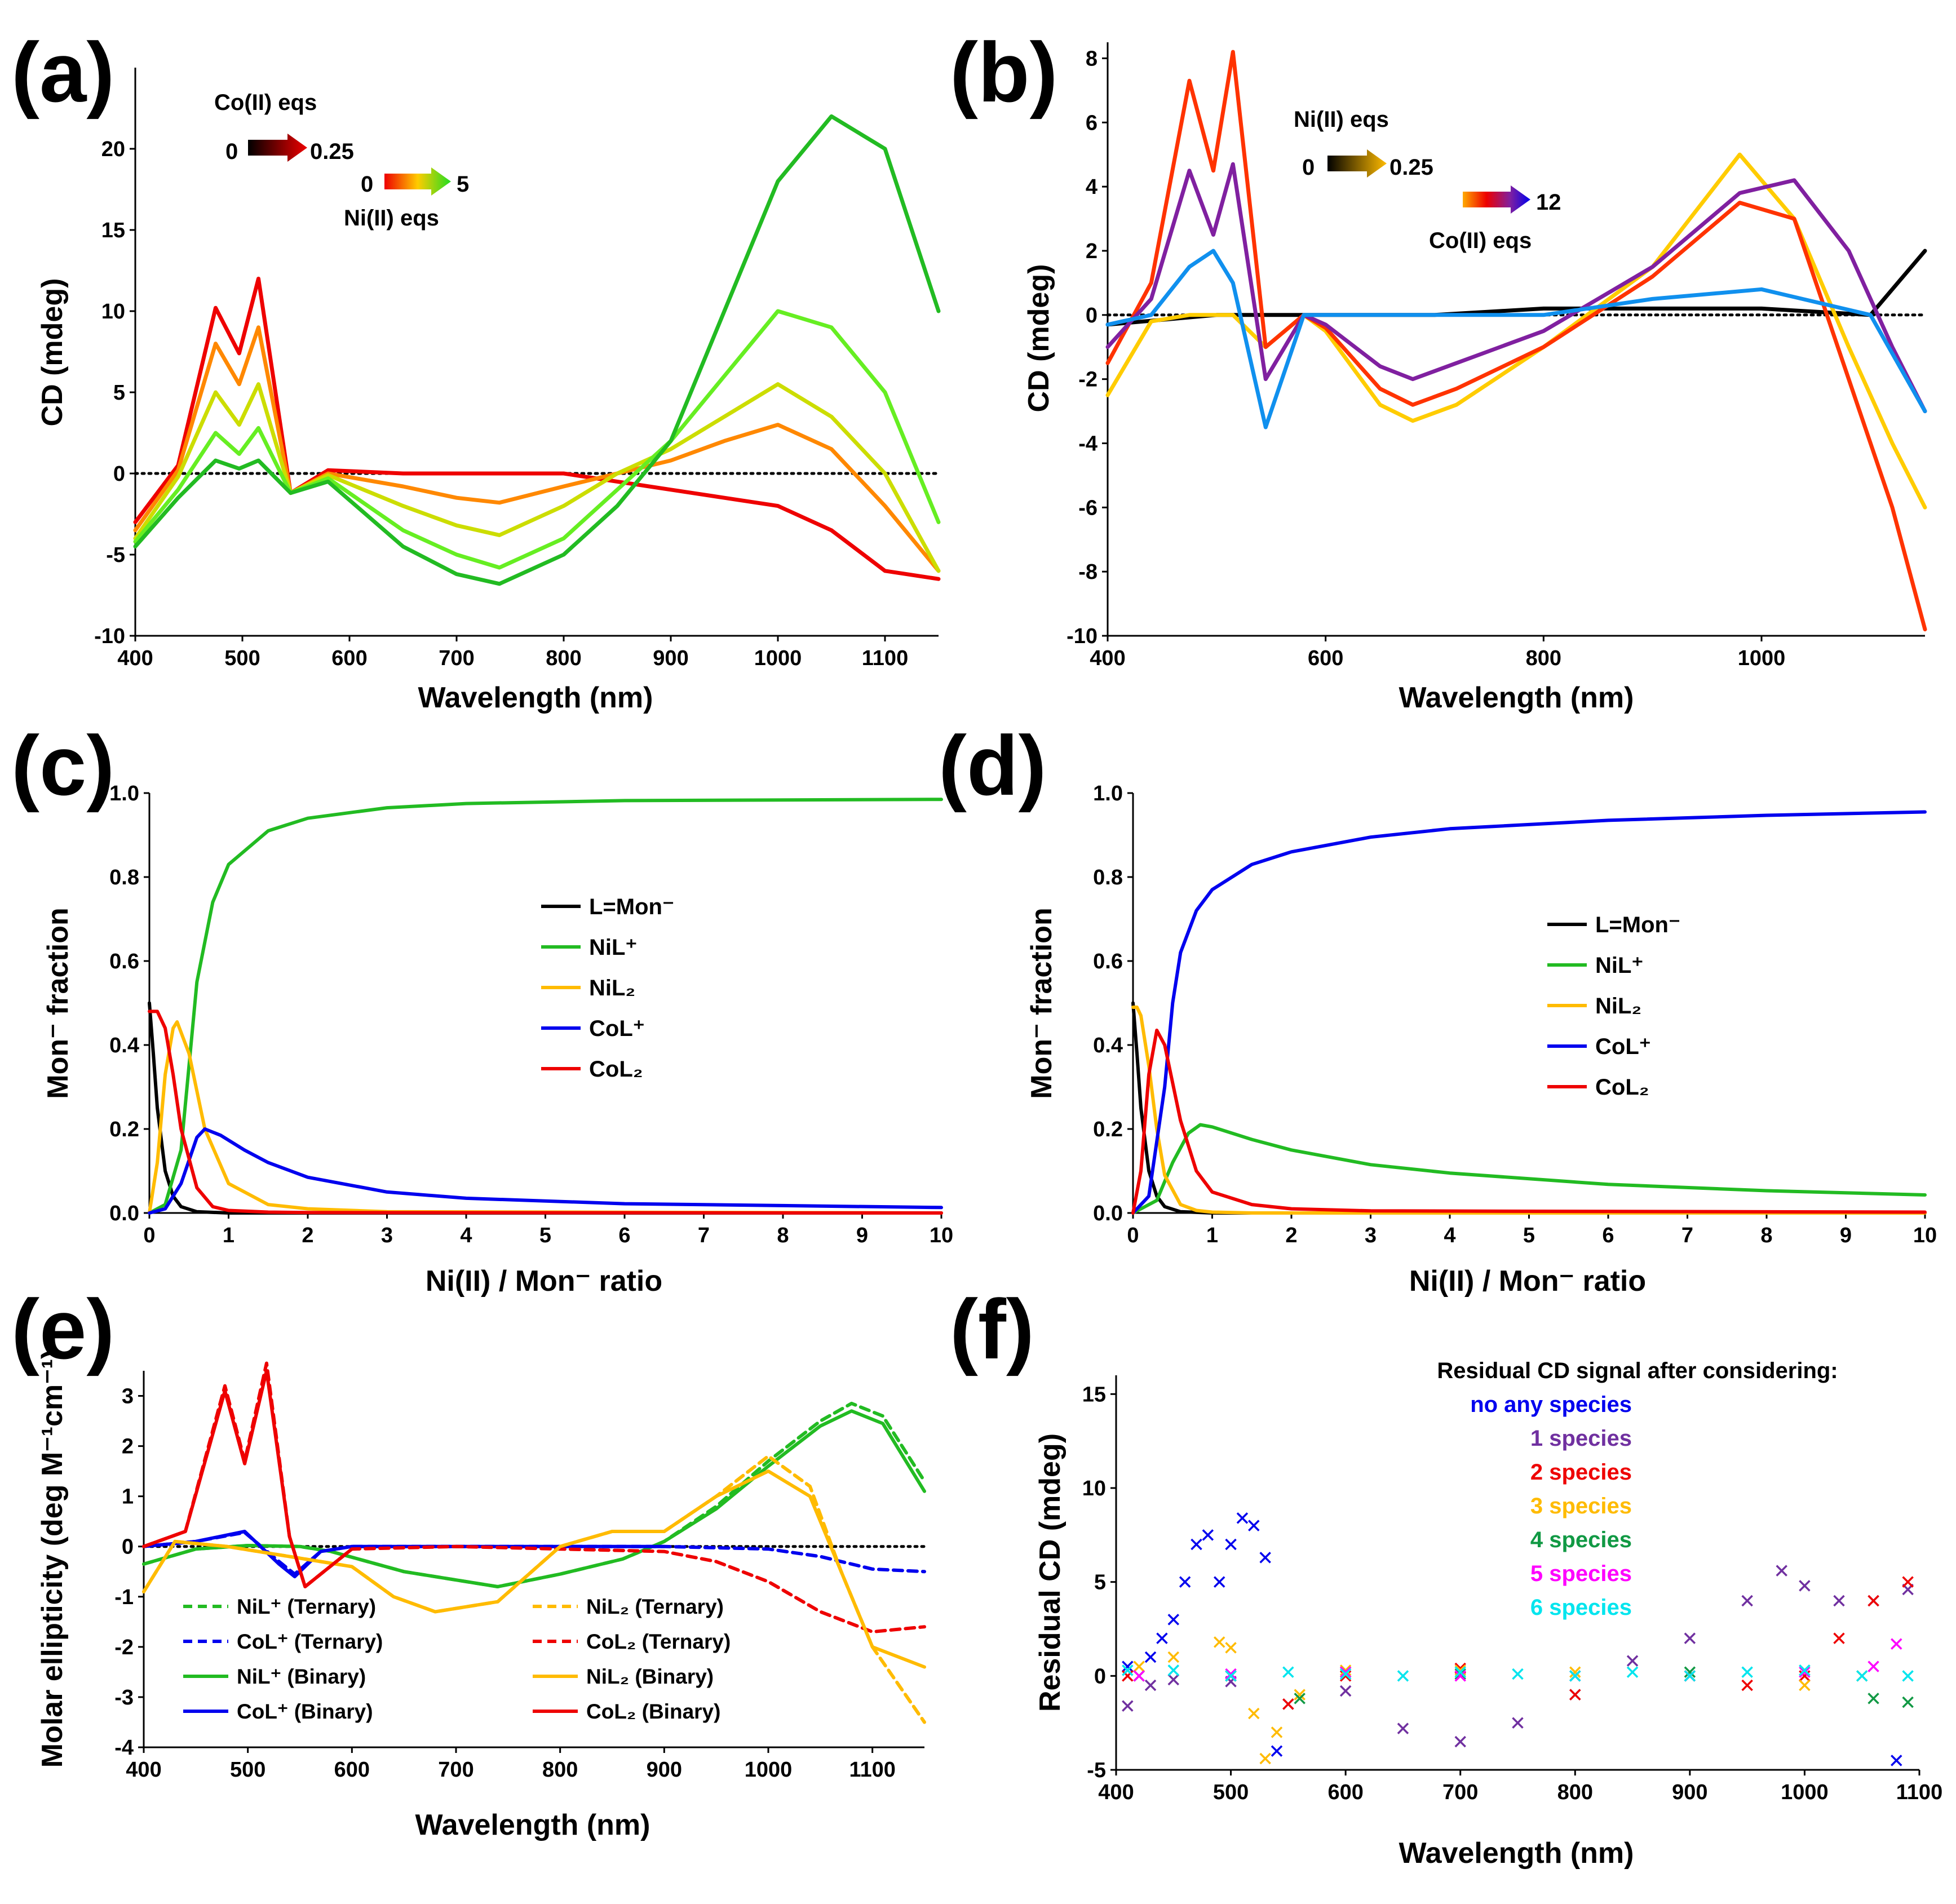 The width and height of the screenshot is (1956, 1904). I want to click on panel-label-a: (a), so click(62, 72).